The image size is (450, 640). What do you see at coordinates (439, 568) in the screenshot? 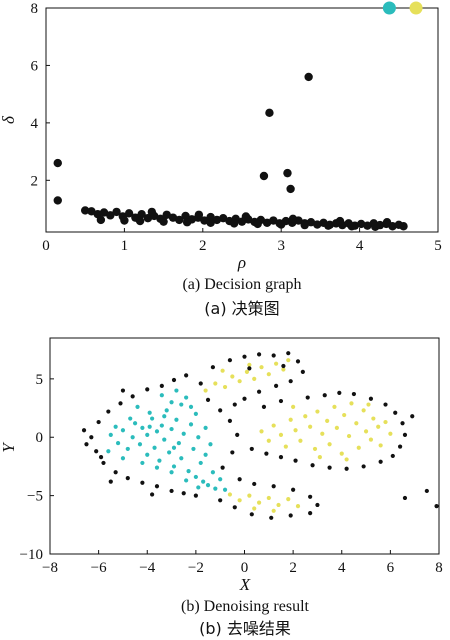
I see `x-tick-label: 8` at bounding box center [439, 568].